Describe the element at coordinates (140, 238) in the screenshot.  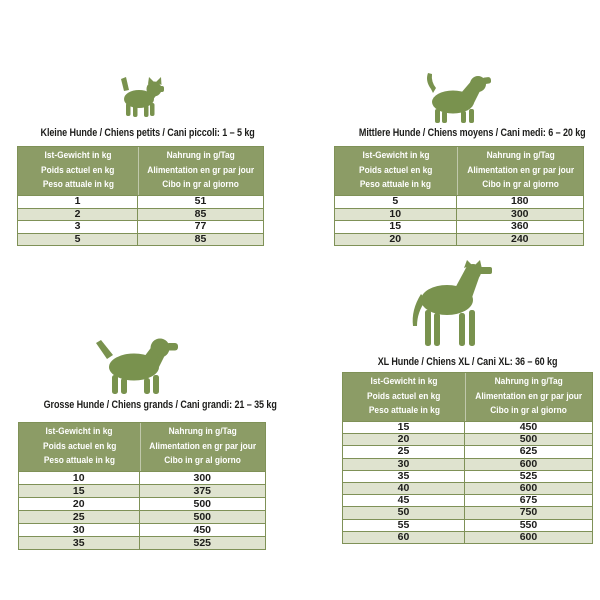
I see `table-row: 5 85` at that location.